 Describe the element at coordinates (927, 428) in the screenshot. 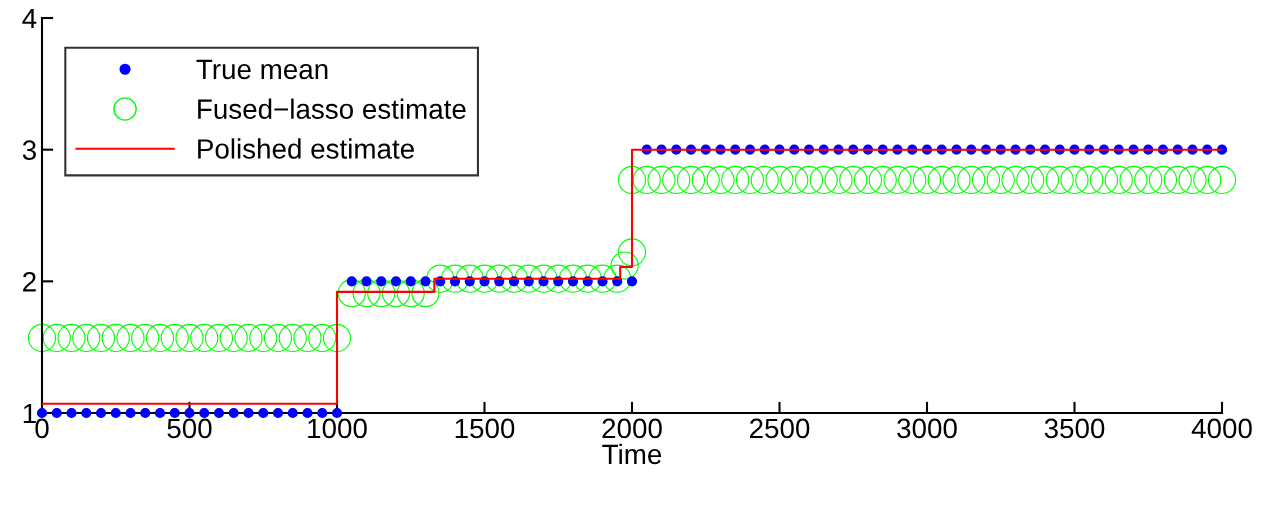

I see `x-tick-label: 3000` at that location.